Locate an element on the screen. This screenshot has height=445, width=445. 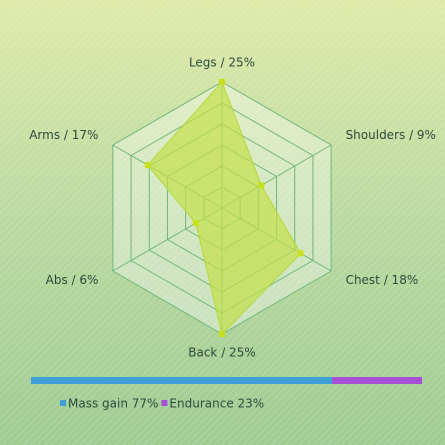
axis-label: Abs / 6% is located at coordinates (72, 280).